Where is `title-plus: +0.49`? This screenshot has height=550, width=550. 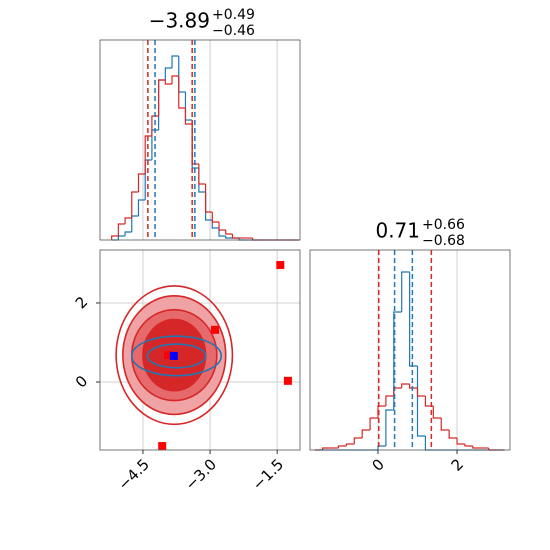
title-plus: +0.49 is located at coordinates (233, 15).